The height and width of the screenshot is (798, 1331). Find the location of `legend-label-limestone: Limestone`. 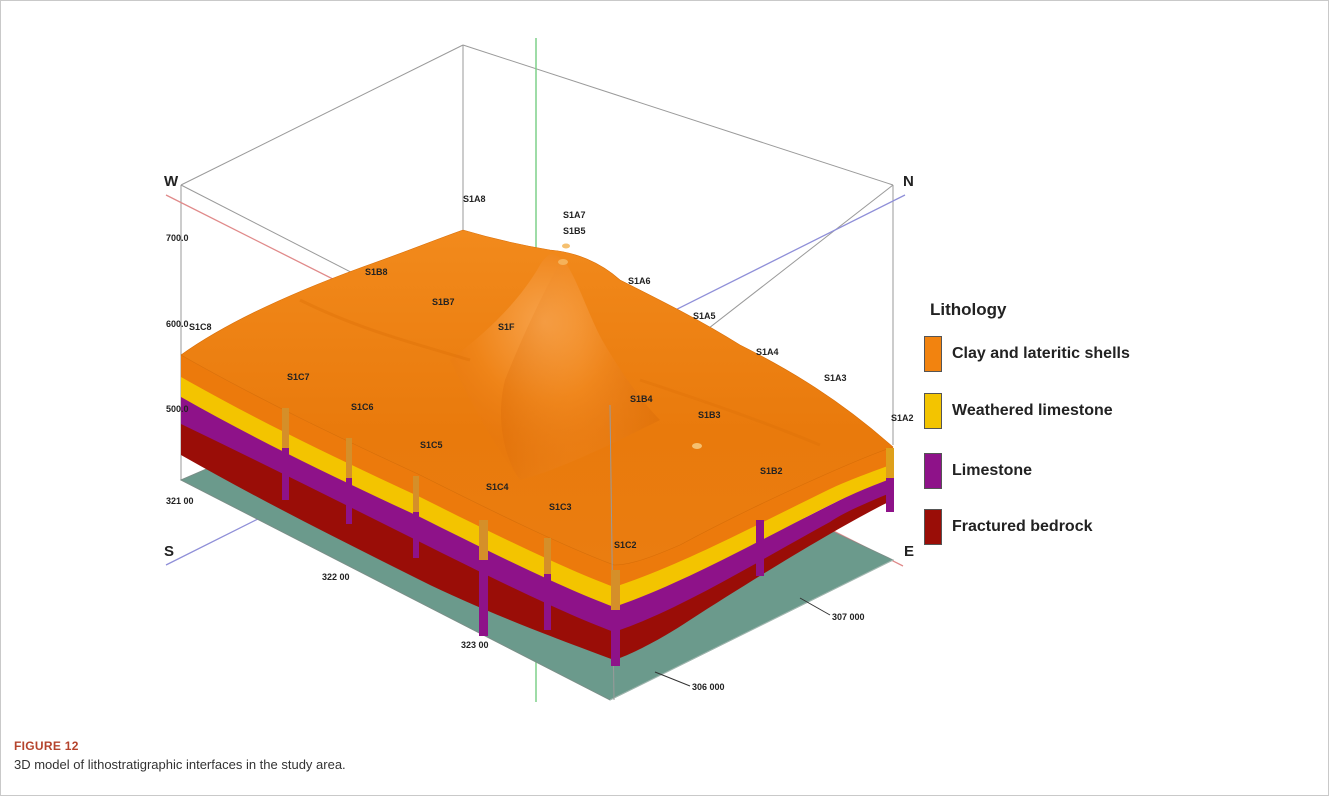

legend-label-limestone: Limestone is located at coordinates (992, 470).